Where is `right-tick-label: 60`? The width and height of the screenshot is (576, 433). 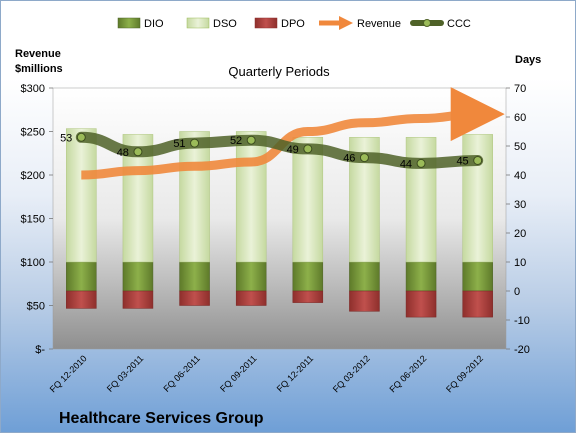
right-tick-label: 60 is located at coordinates (520, 118).